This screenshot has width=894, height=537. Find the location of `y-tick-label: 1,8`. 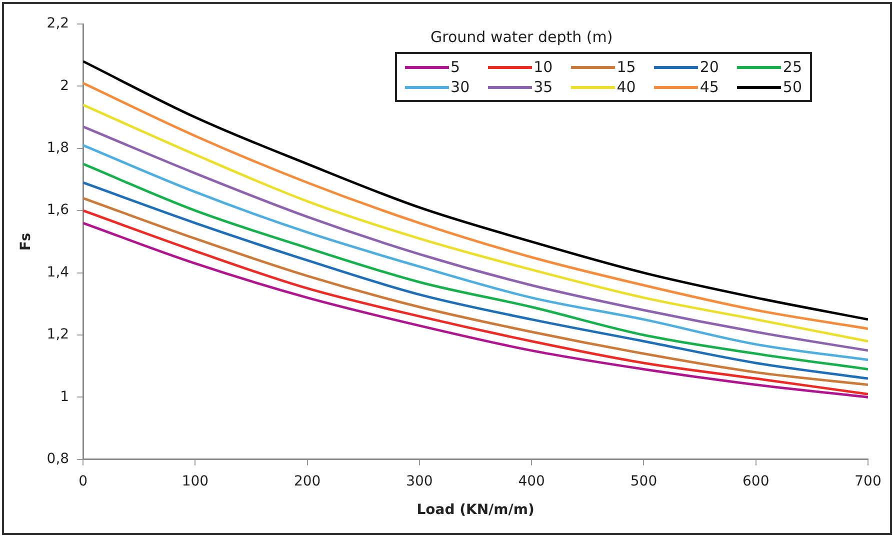

y-tick-label: 1,8 is located at coordinates (58, 148).